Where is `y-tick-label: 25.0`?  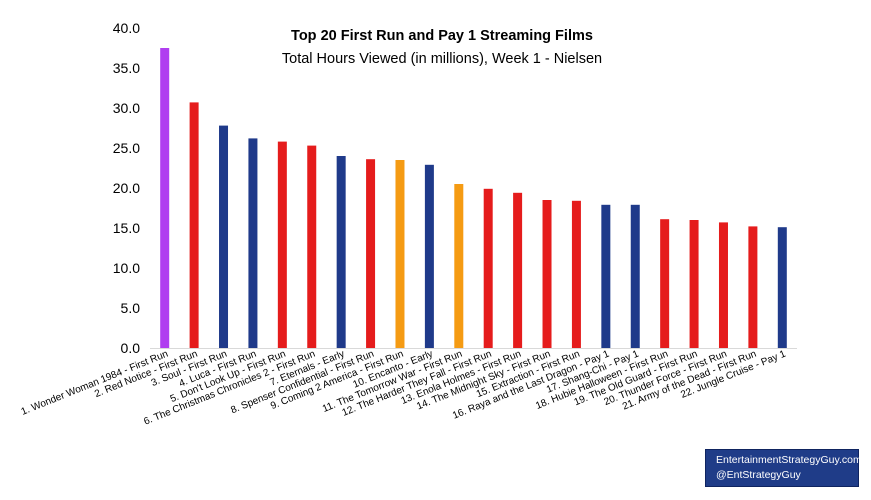 y-tick-label: 25.0 is located at coordinates (126, 148).